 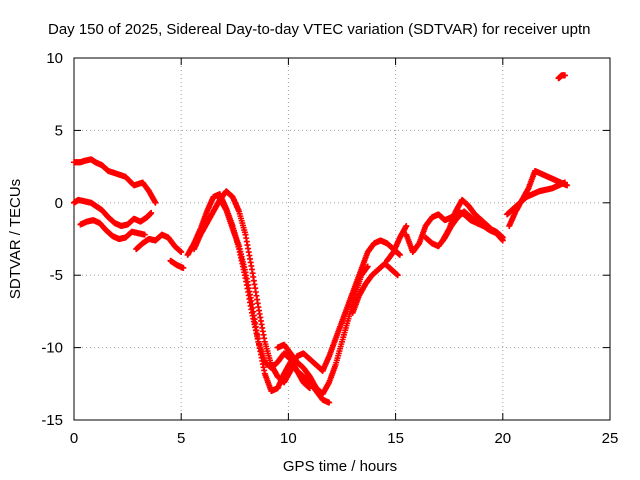 What do you see at coordinates (395, 438) in the screenshot?
I see `x-tick-label: 15` at bounding box center [395, 438].